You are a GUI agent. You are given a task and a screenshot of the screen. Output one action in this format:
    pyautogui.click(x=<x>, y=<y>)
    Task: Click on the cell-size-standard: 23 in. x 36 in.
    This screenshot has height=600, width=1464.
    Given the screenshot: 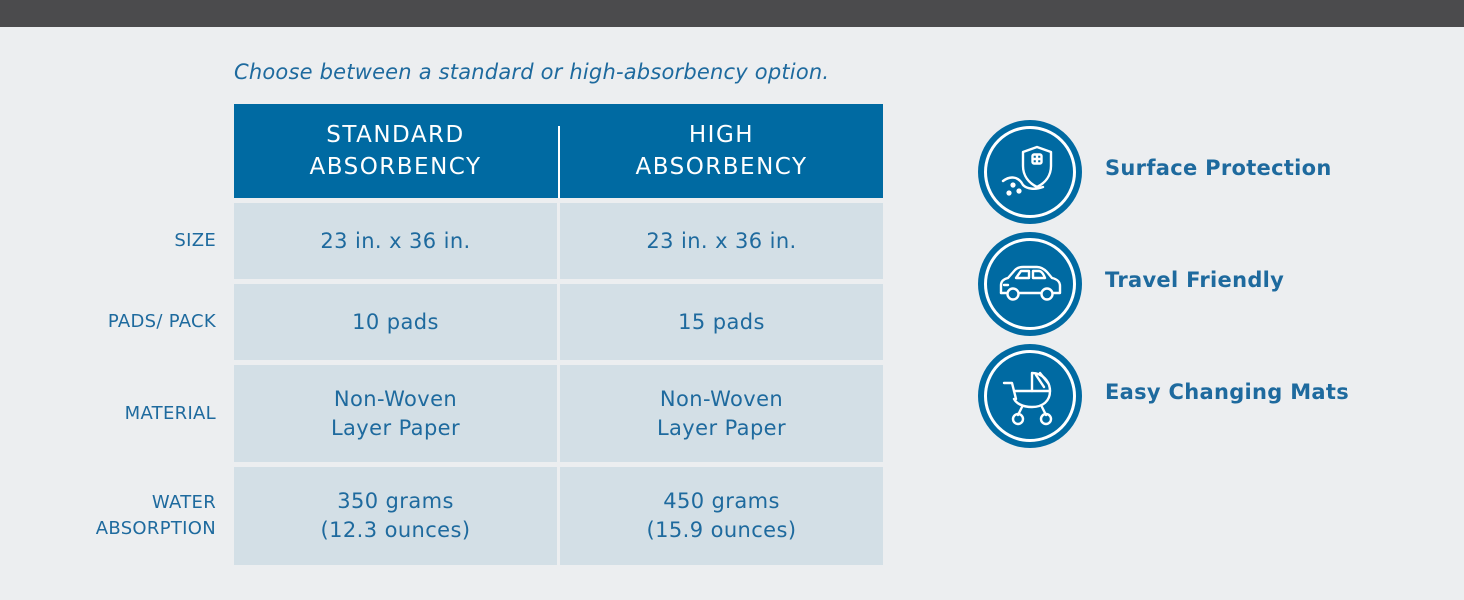 What is the action you would take?
    pyautogui.click(x=395, y=241)
    